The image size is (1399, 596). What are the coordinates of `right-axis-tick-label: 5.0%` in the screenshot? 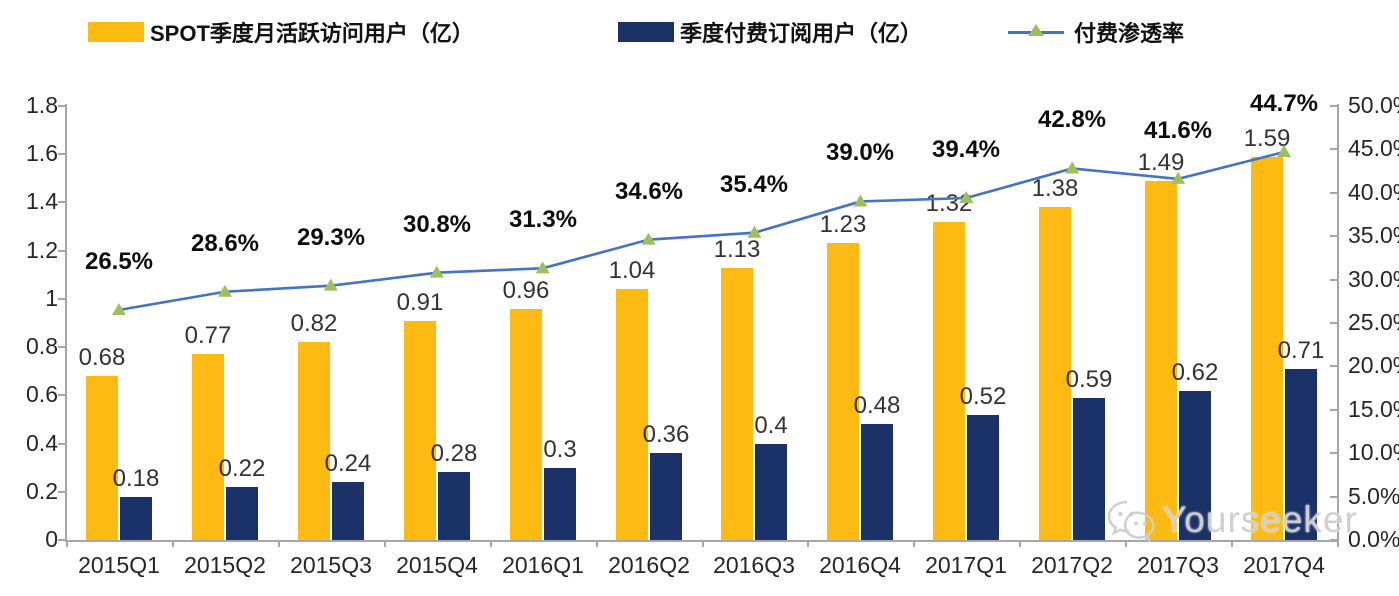 It's located at (1373, 496).